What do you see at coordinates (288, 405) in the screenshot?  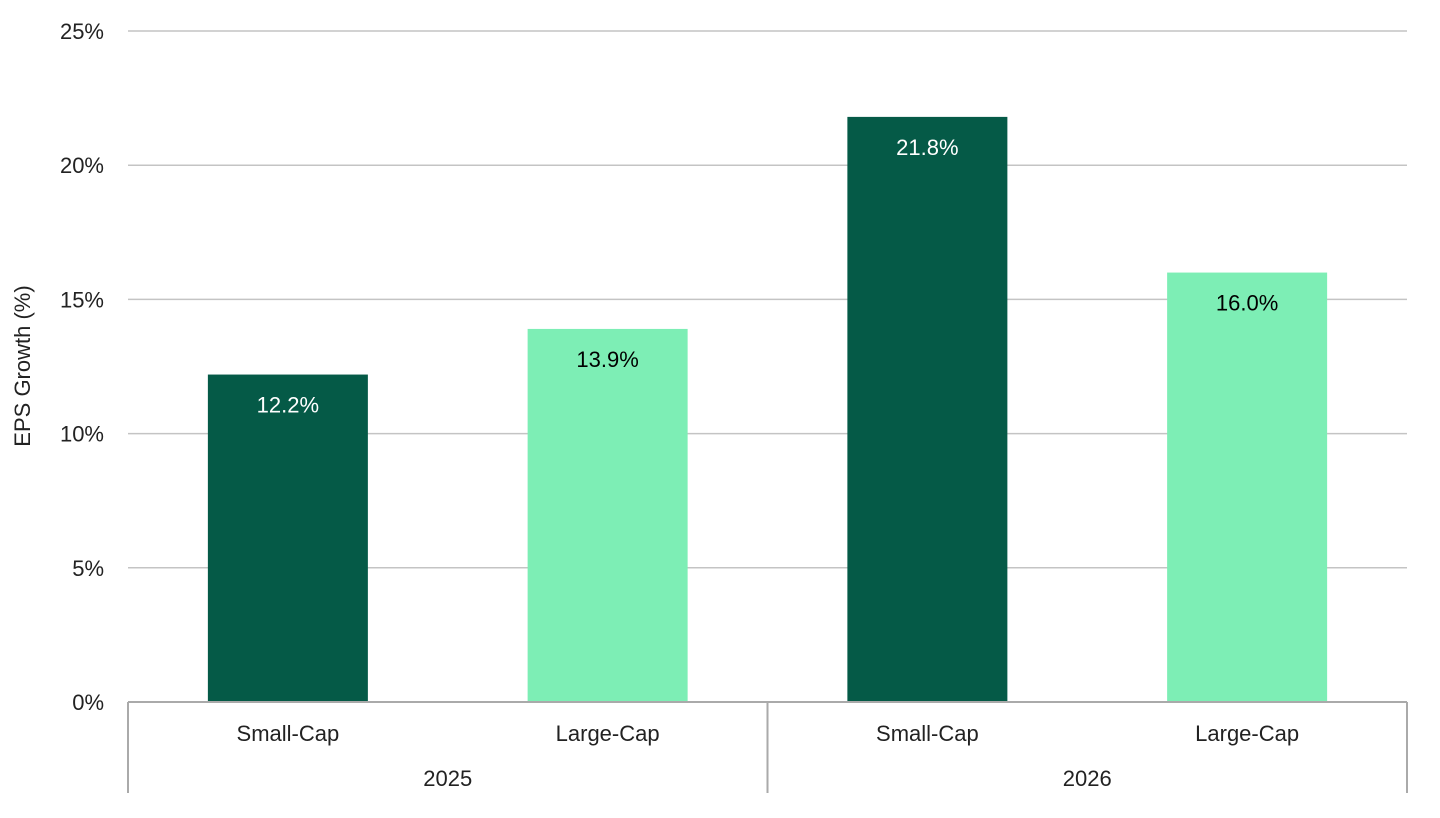 I see `data-label: 12.2%` at bounding box center [288, 405].